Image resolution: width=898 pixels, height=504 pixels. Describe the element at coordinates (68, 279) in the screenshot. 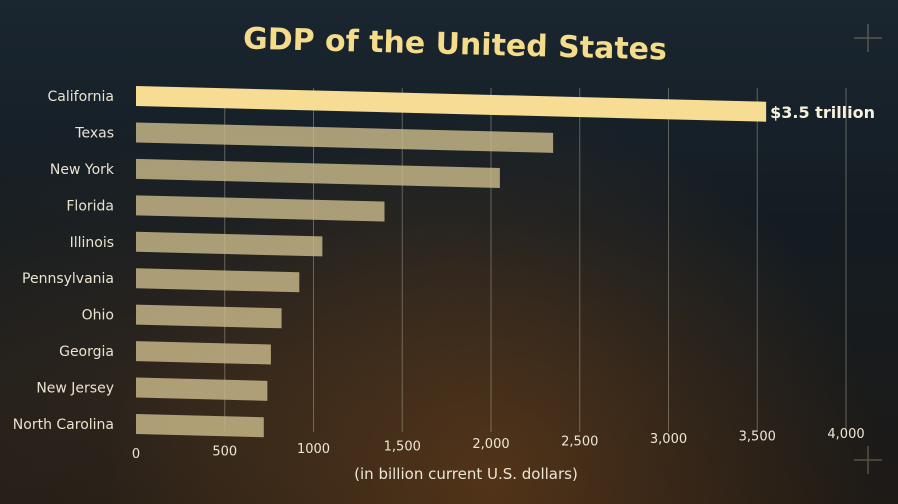

I see `category-label: Pennsylvania` at that location.